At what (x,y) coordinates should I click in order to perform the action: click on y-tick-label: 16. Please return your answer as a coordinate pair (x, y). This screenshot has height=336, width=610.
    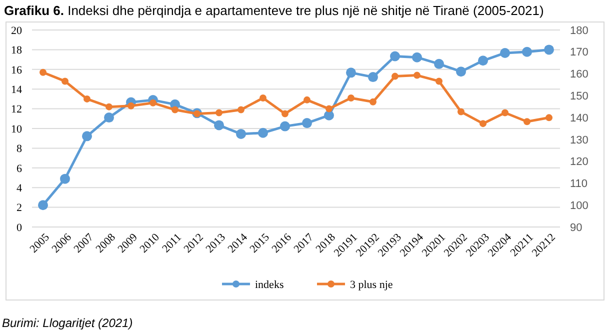
    Looking at the image, I should click on (16, 70).